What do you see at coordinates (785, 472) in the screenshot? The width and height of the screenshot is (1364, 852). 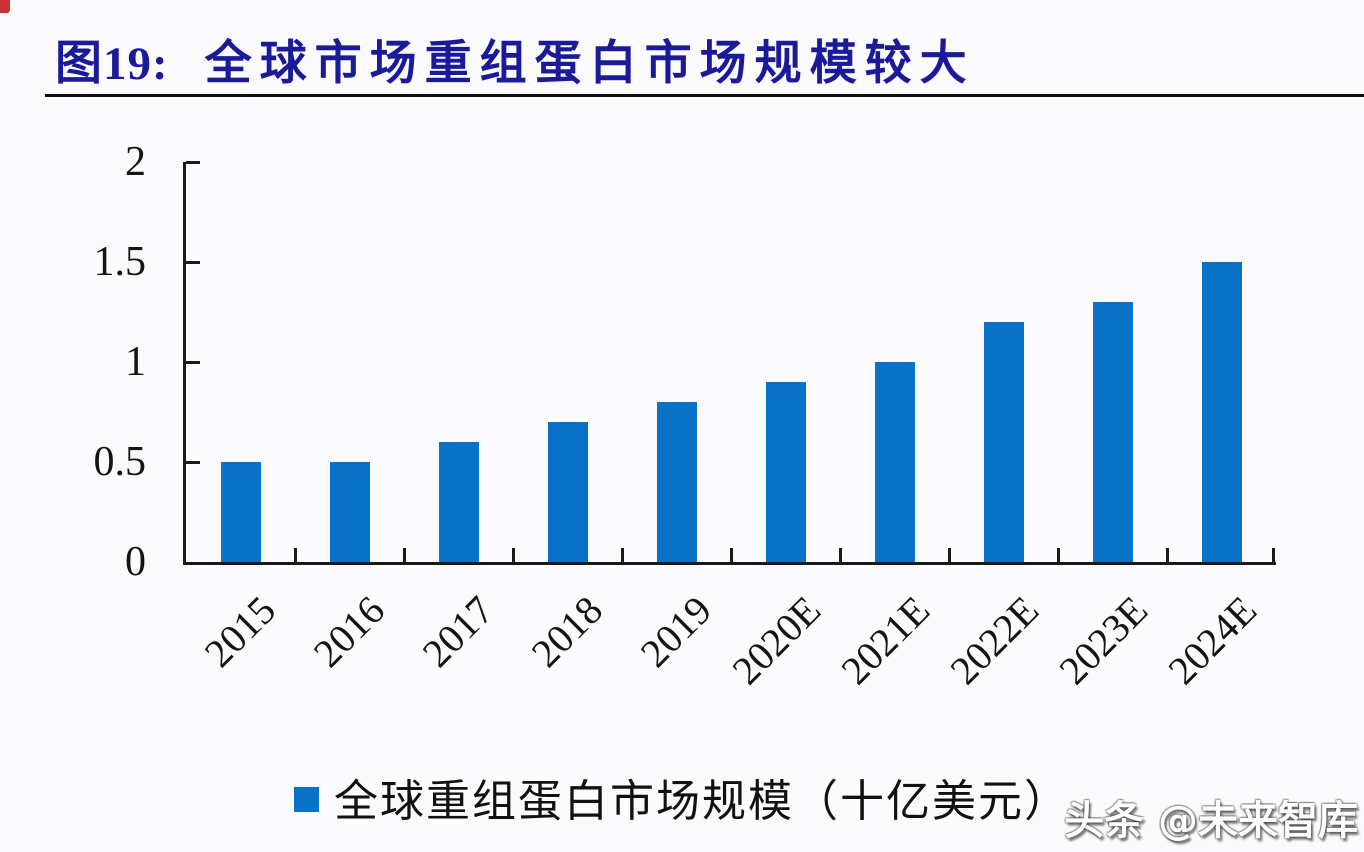 I see `bar-2020E` at bounding box center [785, 472].